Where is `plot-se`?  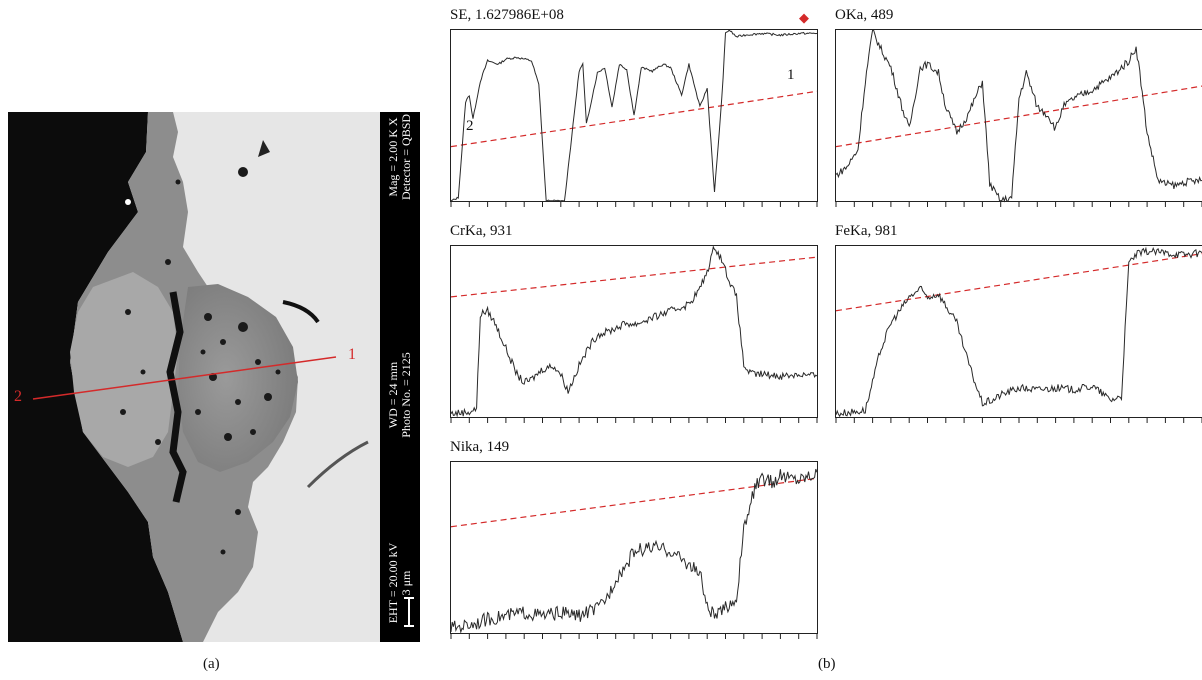
plot-se is located at coordinates (634, 118).